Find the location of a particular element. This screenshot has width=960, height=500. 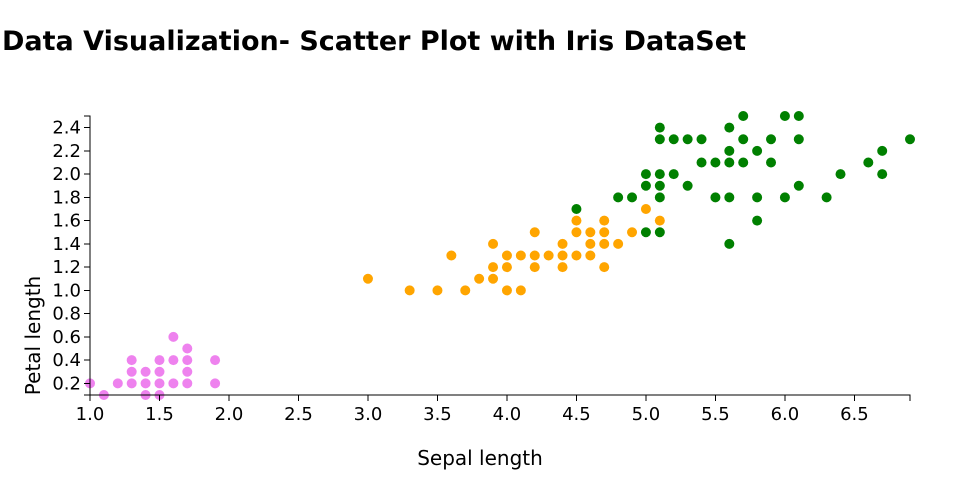

y-axis-line is located at coordinates (87, 255).